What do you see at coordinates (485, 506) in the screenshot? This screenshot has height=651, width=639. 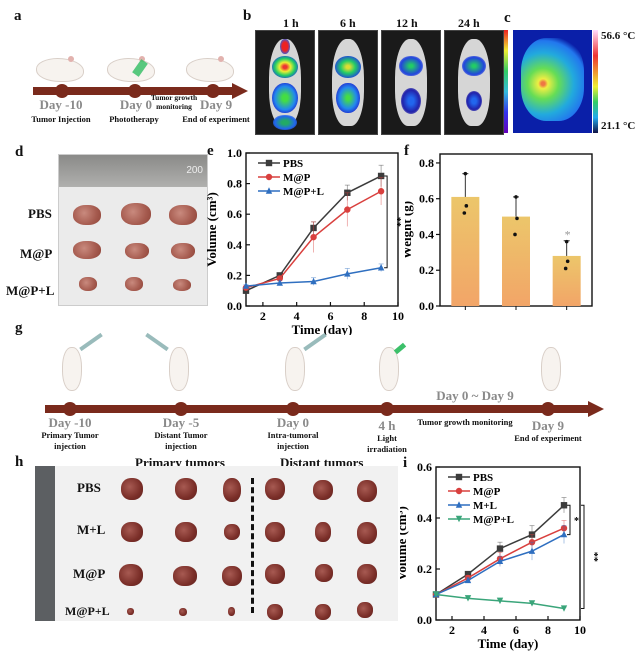 I see `legend-label: M+L` at bounding box center [485, 506].